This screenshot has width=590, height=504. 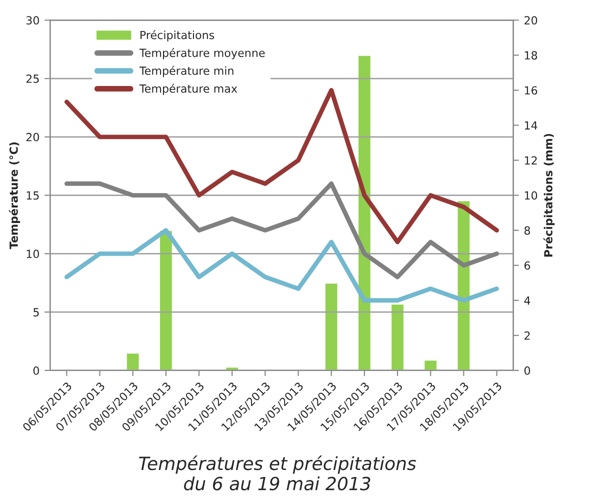 I want to click on y-tick-label: 30, so click(x=32, y=20).